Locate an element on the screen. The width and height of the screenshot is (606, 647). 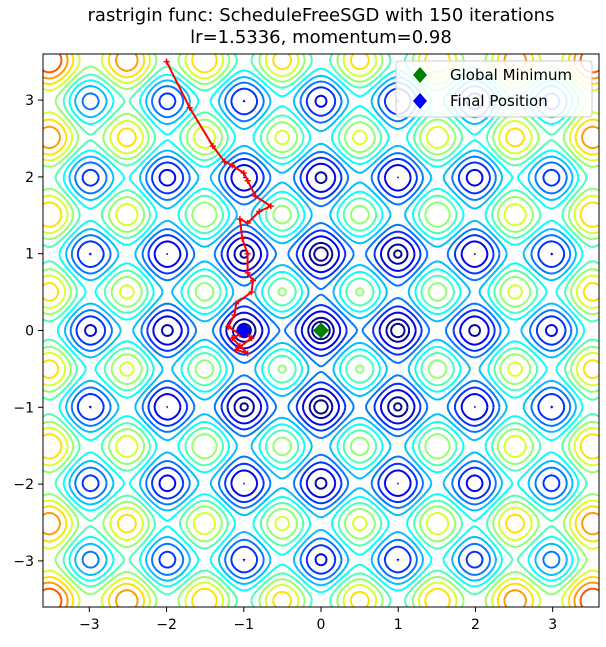
y-tick-label: −1 is located at coordinates (23, 408).